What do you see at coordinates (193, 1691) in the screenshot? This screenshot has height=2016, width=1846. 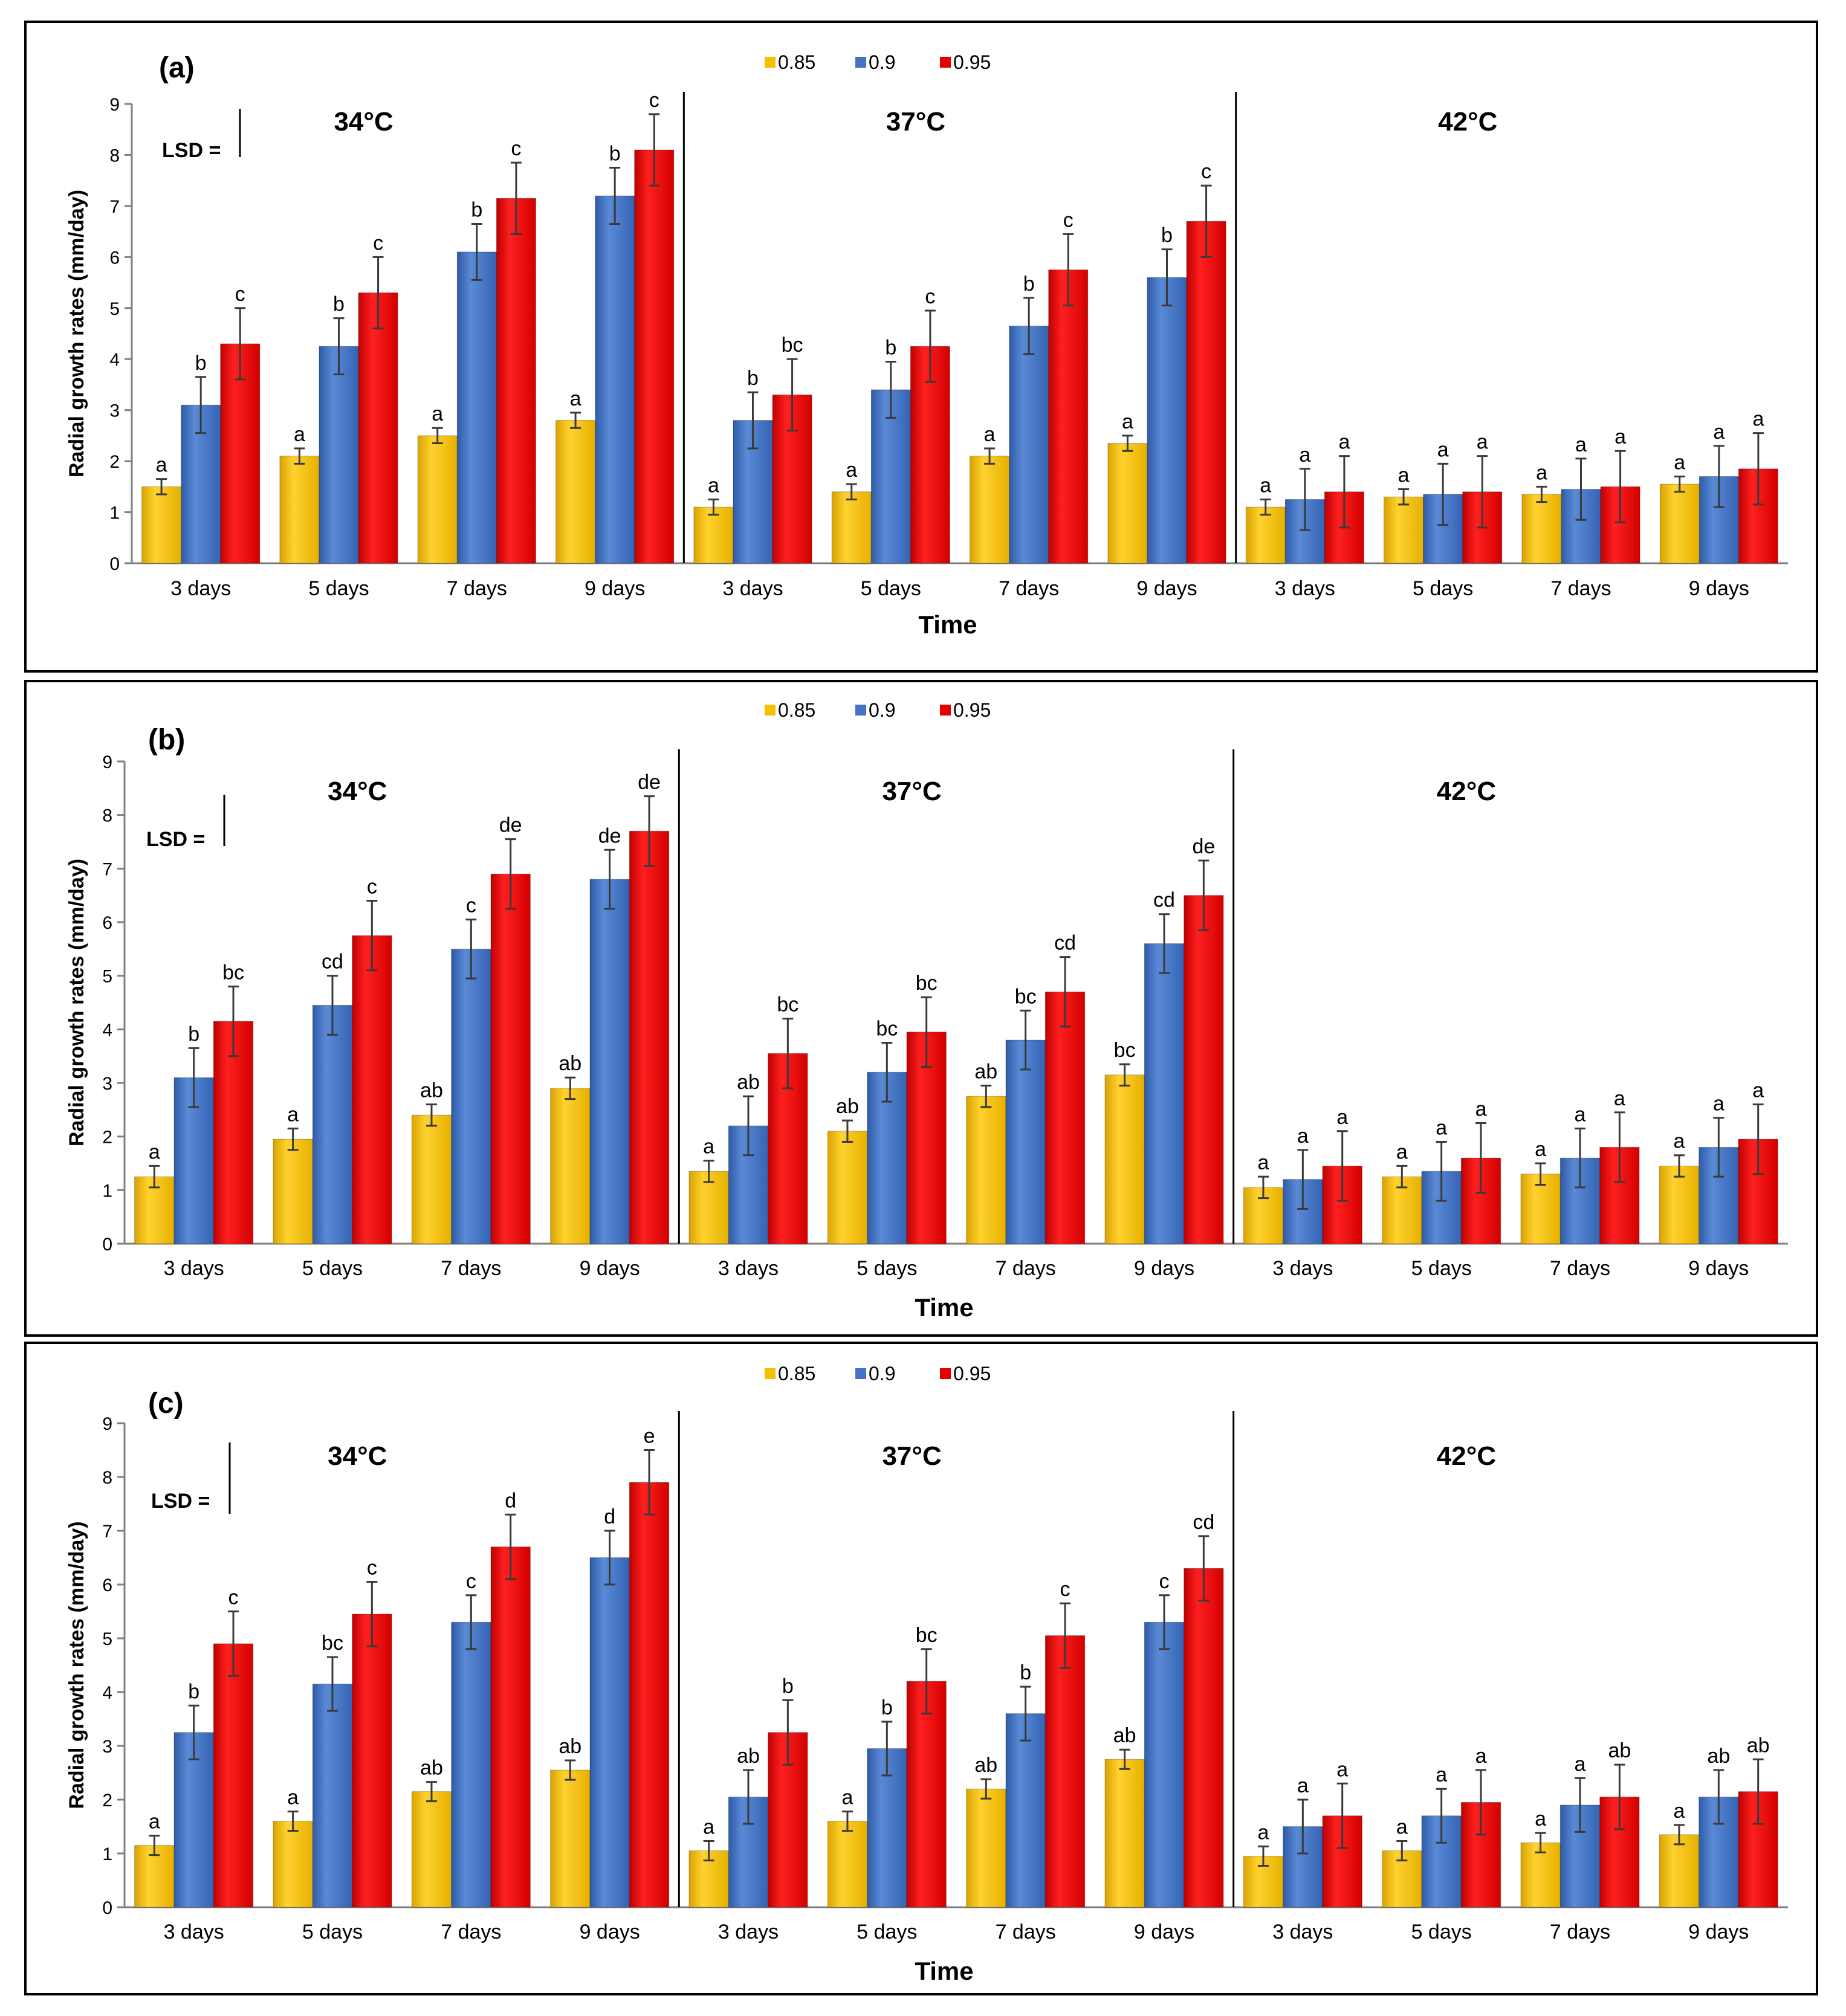 I see `significance-letter: b` at bounding box center [193, 1691].